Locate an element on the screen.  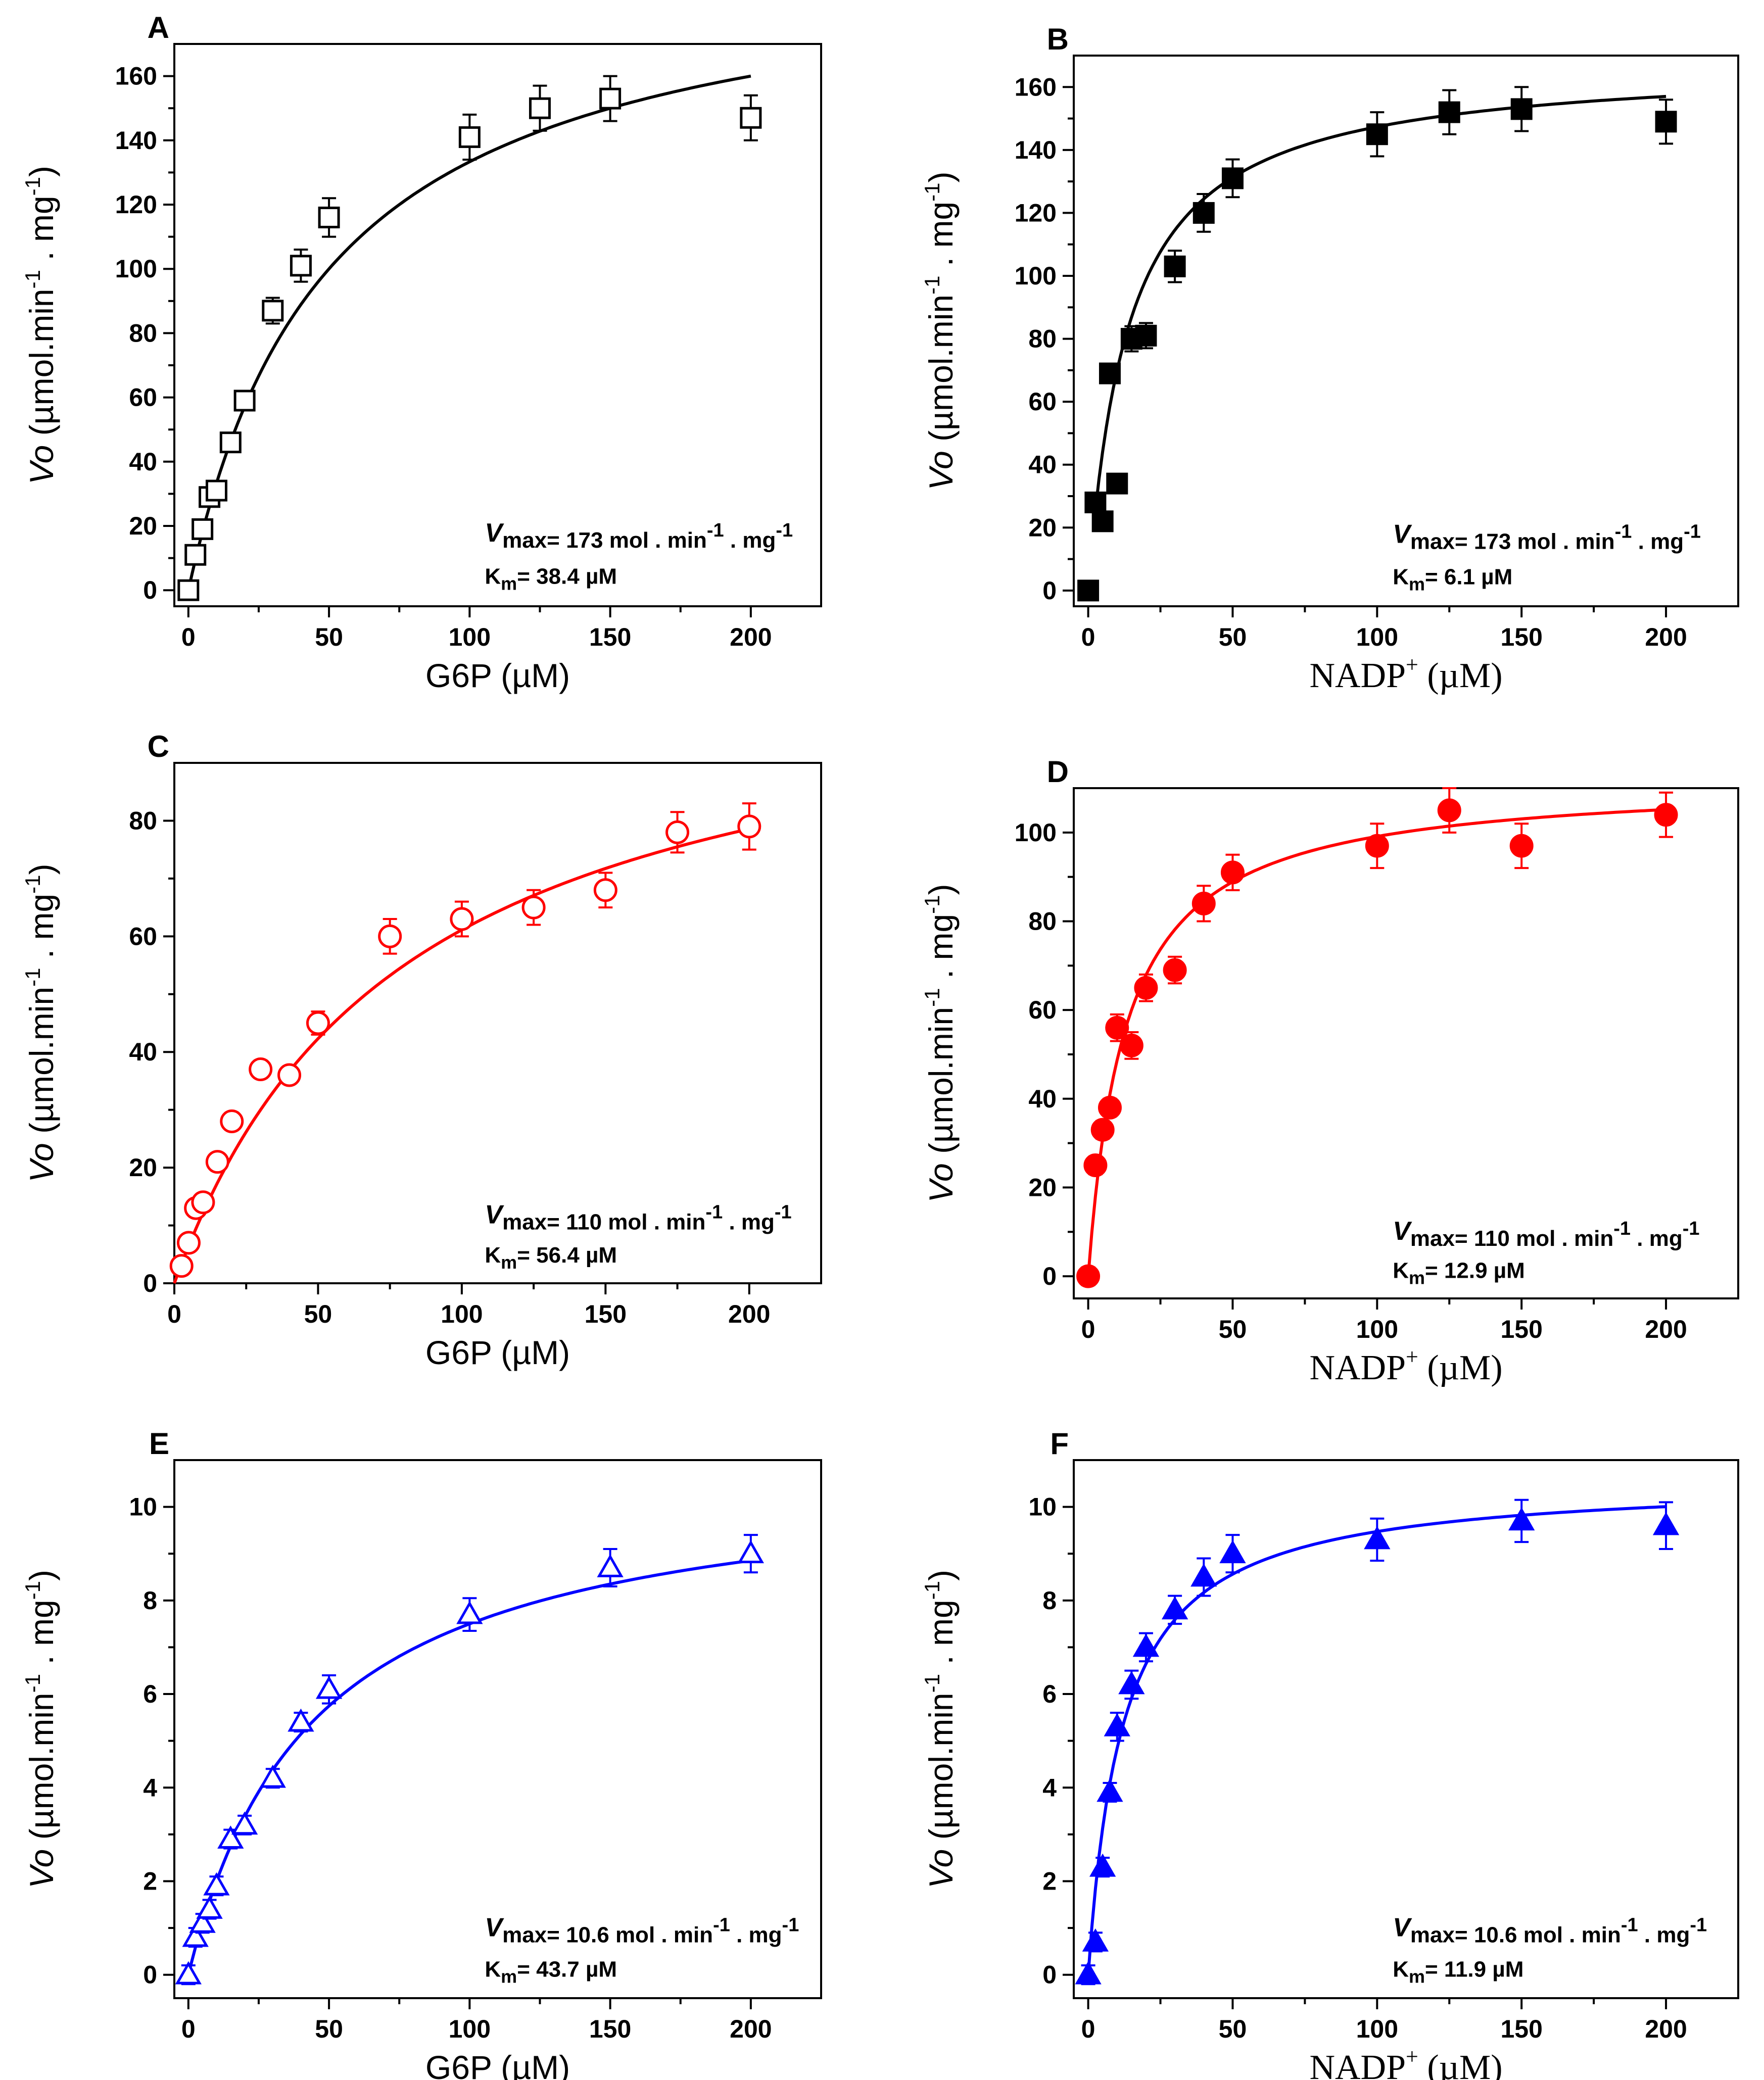
y-tick-label: 8 is located at coordinates (1050, 1600).